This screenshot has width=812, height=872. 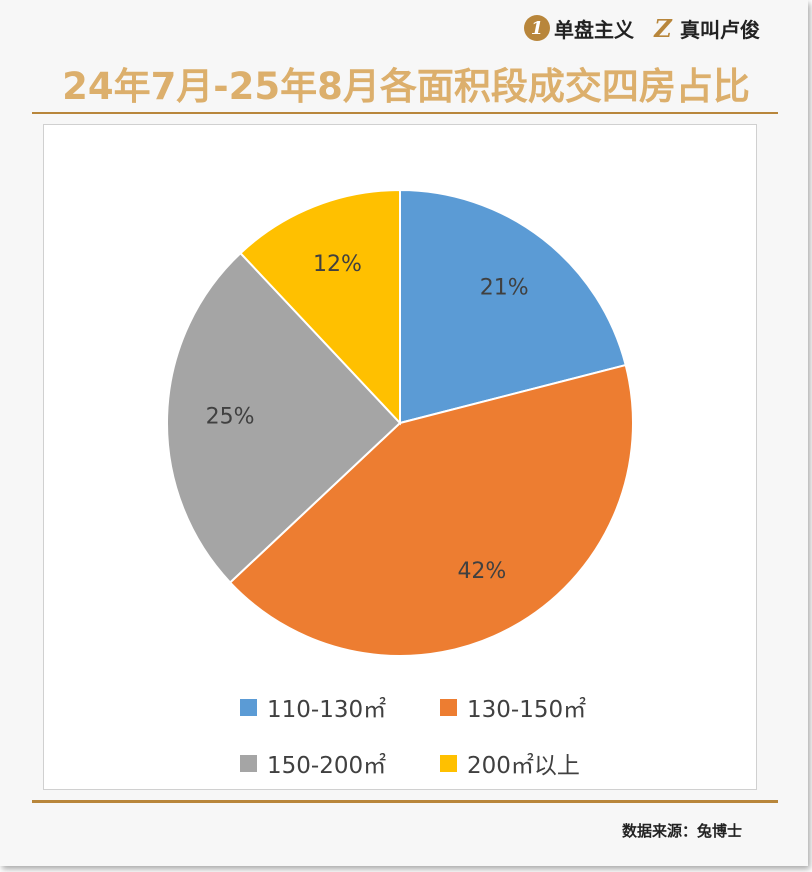 I want to click on brand-danpan: 1 单盘主义, so click(x=579, y=28).